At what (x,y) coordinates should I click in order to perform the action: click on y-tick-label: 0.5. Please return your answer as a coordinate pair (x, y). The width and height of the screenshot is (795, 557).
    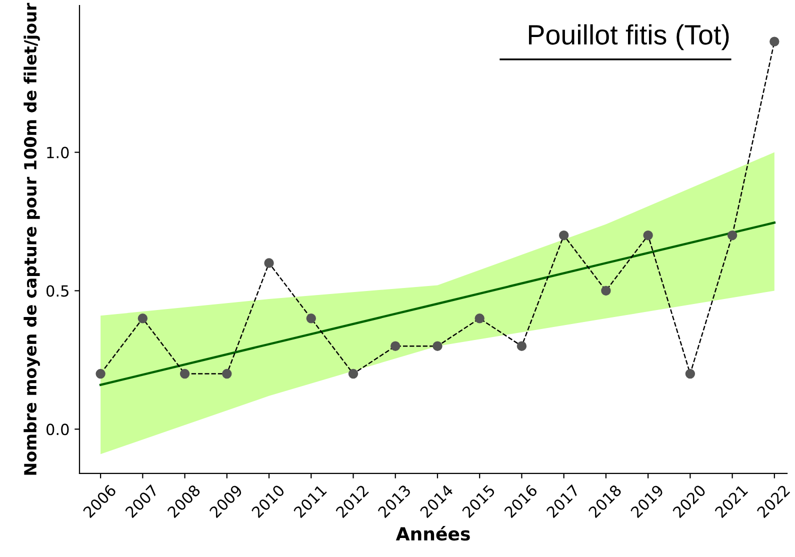
    Looking at the image, I should click on (57, 291).